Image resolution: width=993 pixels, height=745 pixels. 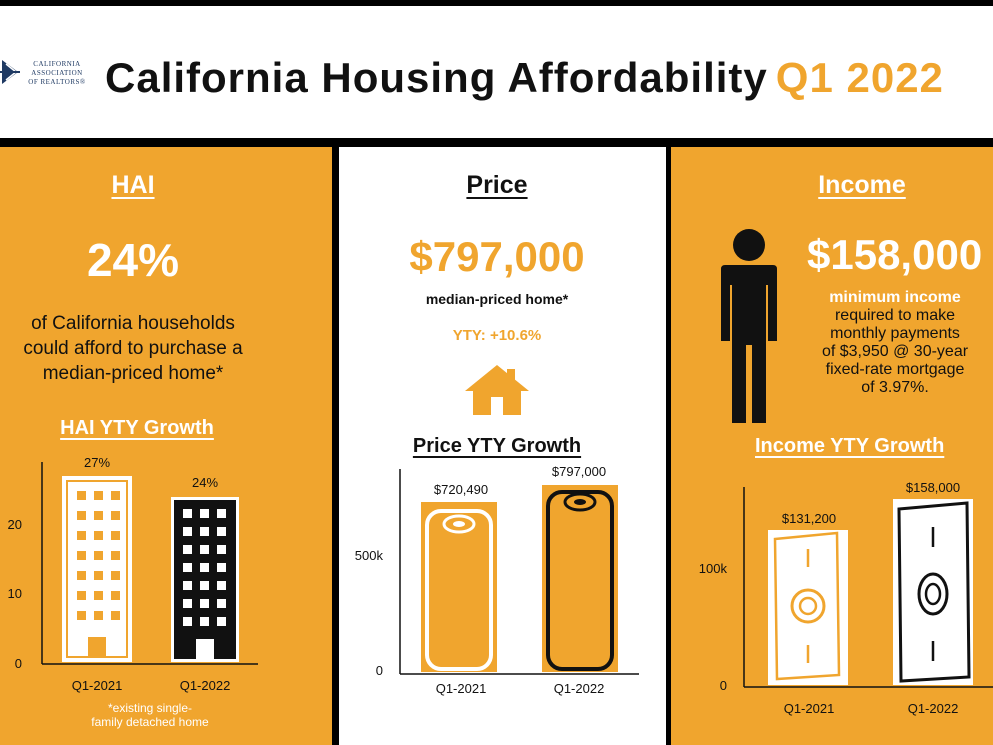 I want to click on hai-bar-q1-2021-building, so click(x=97, y=569).